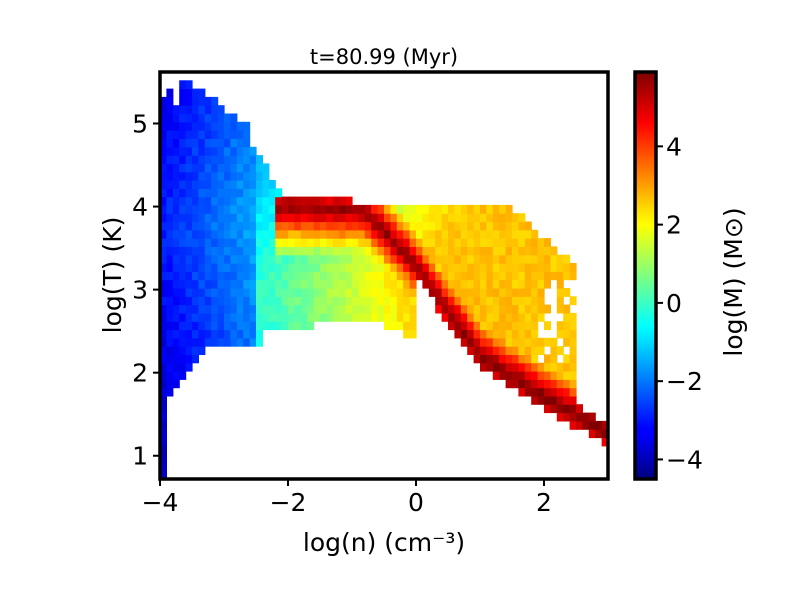 This screenshot has width=800, height=600. Describe the element at coordinates (160, 502) in the screenshot. I see `tick-label: −4` at that location.